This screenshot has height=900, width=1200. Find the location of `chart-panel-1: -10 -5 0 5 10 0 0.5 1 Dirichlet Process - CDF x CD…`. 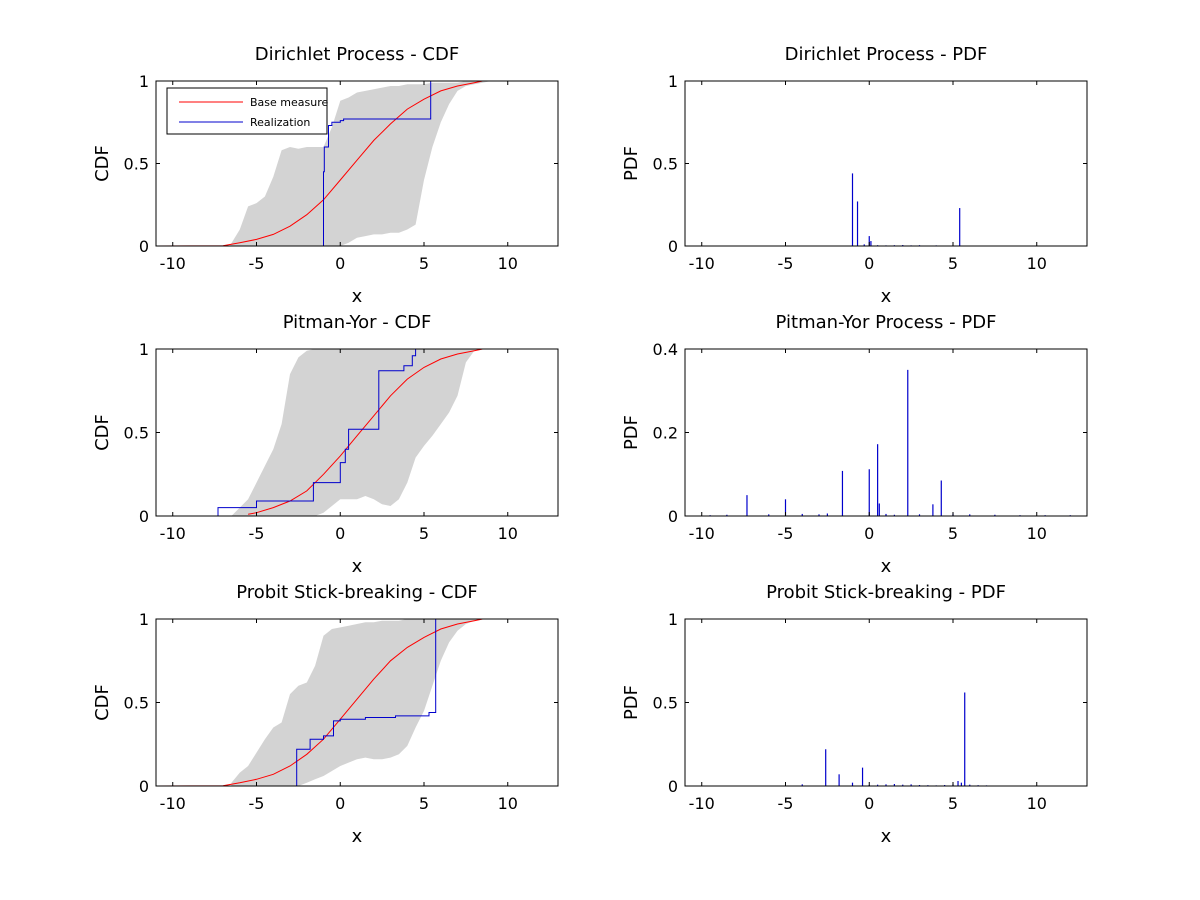

chart-panel-1: -10 -5 0 5 10 0 0.5 1 Dirichlet Process - CDF x CD… is located at coordinates (325, 175).